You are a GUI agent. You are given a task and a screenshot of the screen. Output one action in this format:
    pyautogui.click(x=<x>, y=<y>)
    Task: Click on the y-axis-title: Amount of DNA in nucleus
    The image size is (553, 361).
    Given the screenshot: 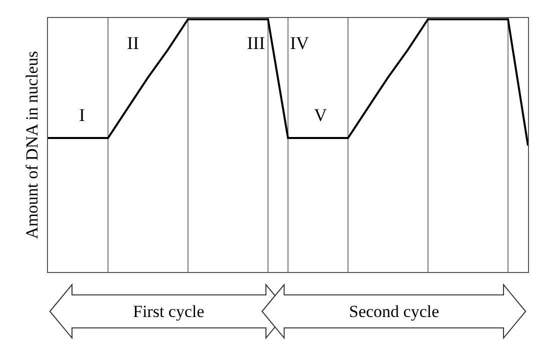 What is the action you would take?
    pyautogui.click(x=32, y=145)
    